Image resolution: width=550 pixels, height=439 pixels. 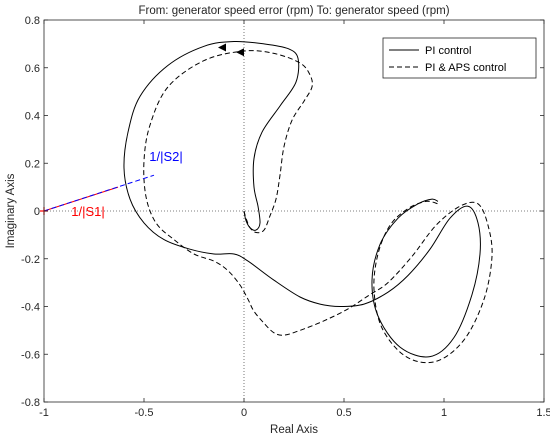 What do you see at coordinates (231, 50) in the screenshot?
I see `arrow-layer` at bounding box center [231, 50].